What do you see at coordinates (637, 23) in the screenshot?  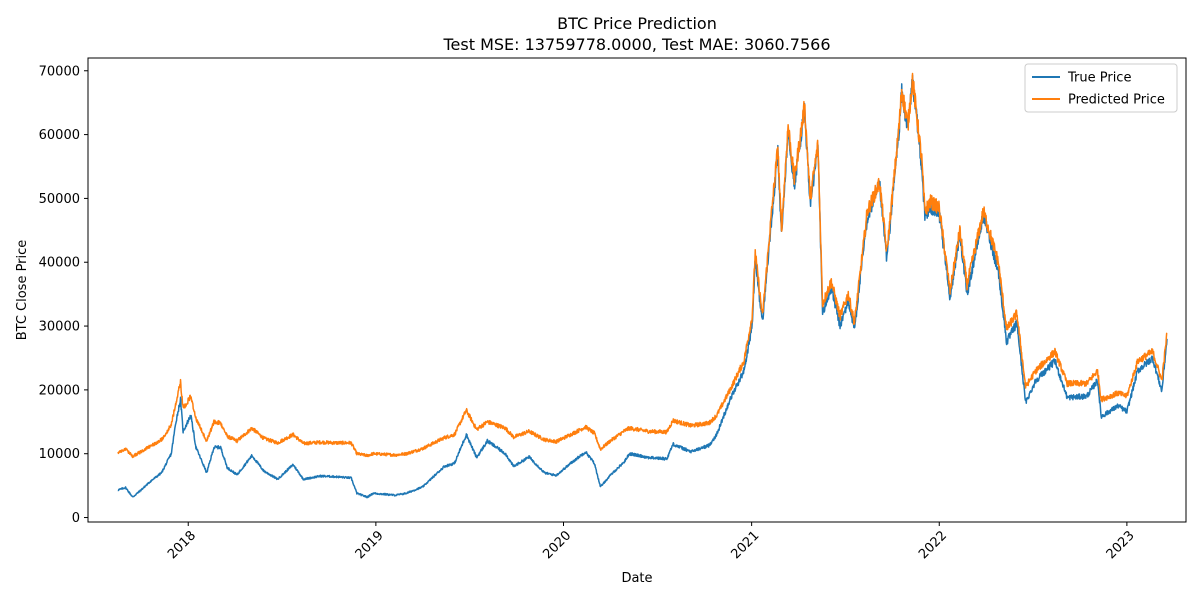 I see `chart-title: BTC Price Prediction` at bounding box center [637, 23].